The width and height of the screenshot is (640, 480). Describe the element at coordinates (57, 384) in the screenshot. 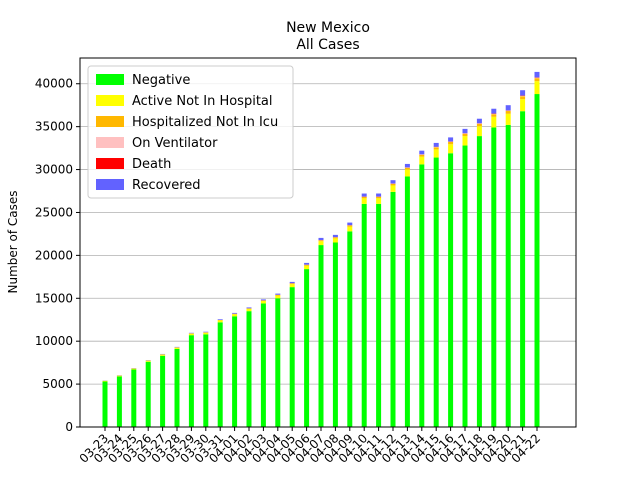

I see `y-tick-label: 5000` at that location.